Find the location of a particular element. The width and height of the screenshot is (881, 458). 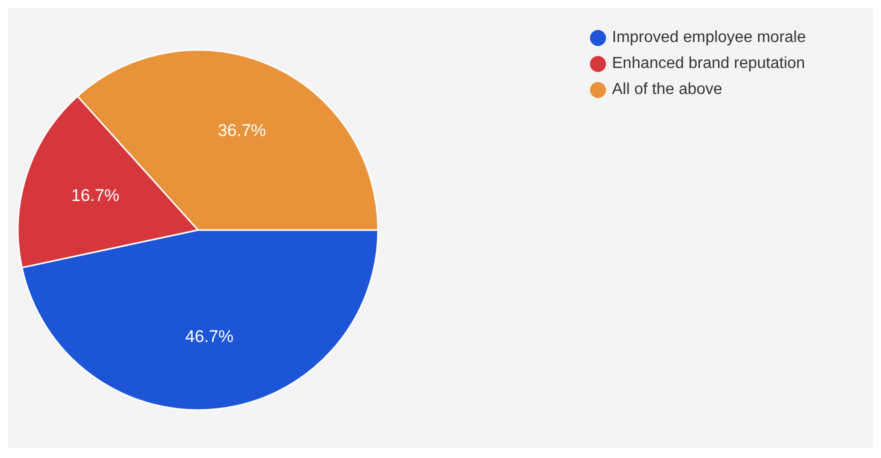

legend-label: Improved employee morale is located at coordinates (709, 37).